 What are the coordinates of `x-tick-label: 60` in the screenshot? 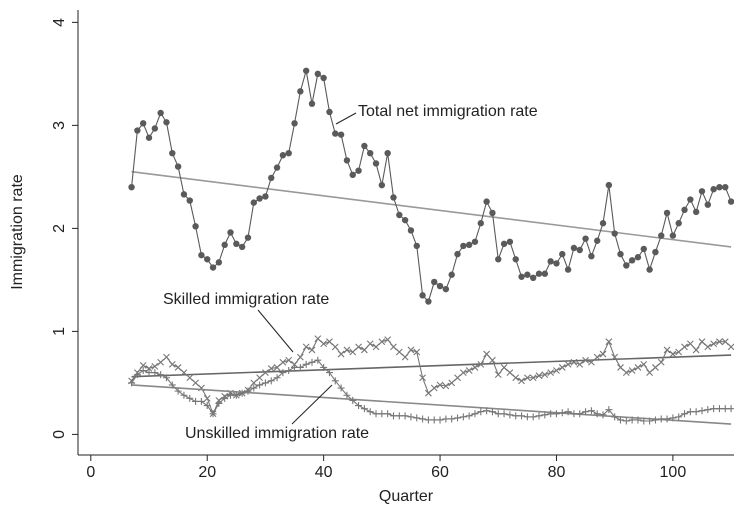 It's located at (440, 472).